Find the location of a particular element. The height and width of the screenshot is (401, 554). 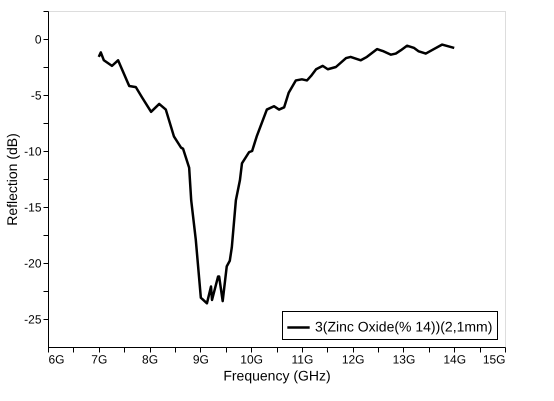

y-tick-label: -5 is located at coordinates (36, 95).